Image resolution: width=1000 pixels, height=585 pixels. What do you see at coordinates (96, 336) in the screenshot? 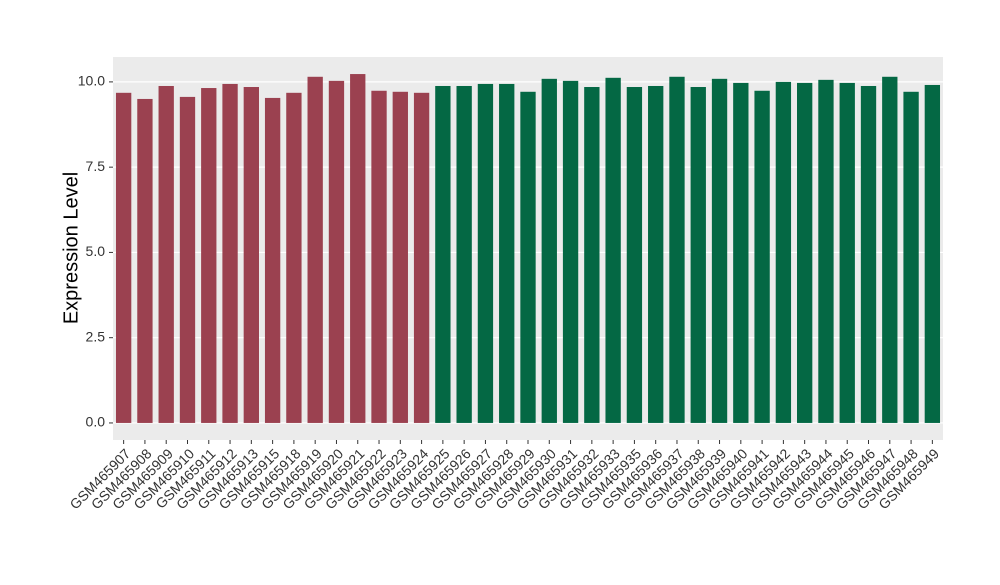
I see `y-tick-label: 2.5` at bounding box center [96, 336].